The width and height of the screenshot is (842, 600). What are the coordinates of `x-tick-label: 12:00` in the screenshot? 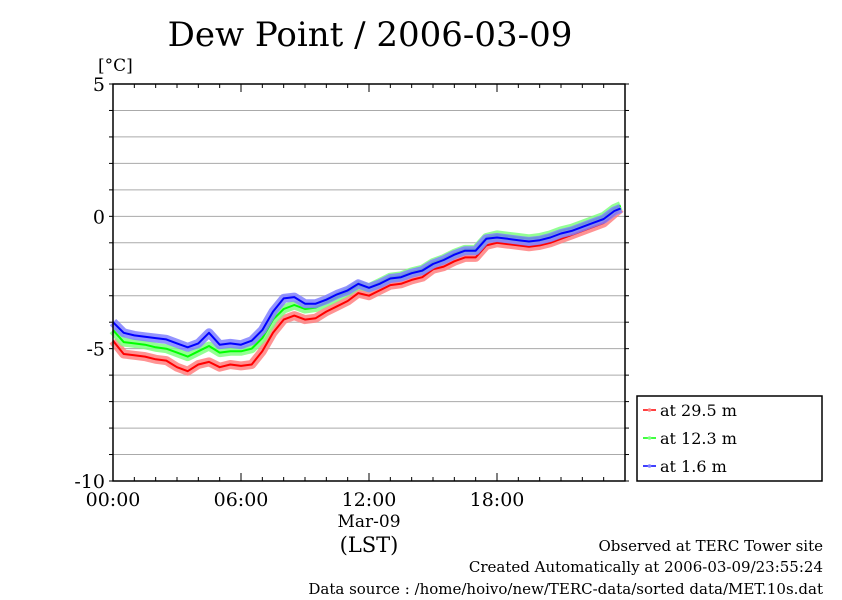 It's located at (369, 500).